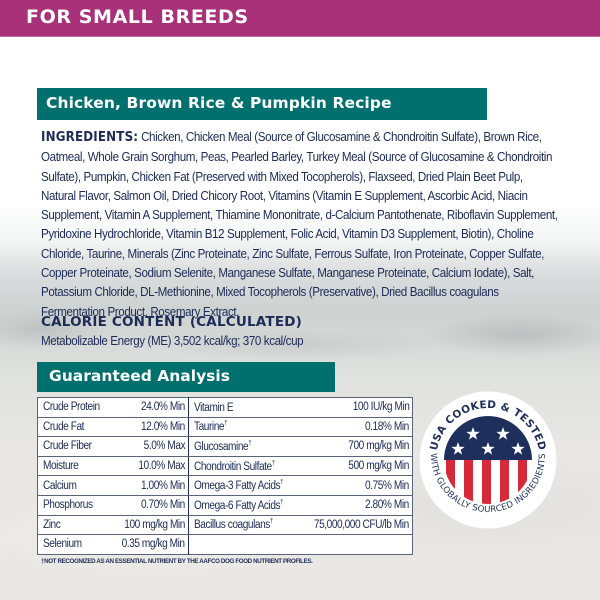  What do you see at coordinates (243, 525) in the screenshot?
I see `nutrient-name: Bacillus coagulans†` at bounding box center [243, 525].